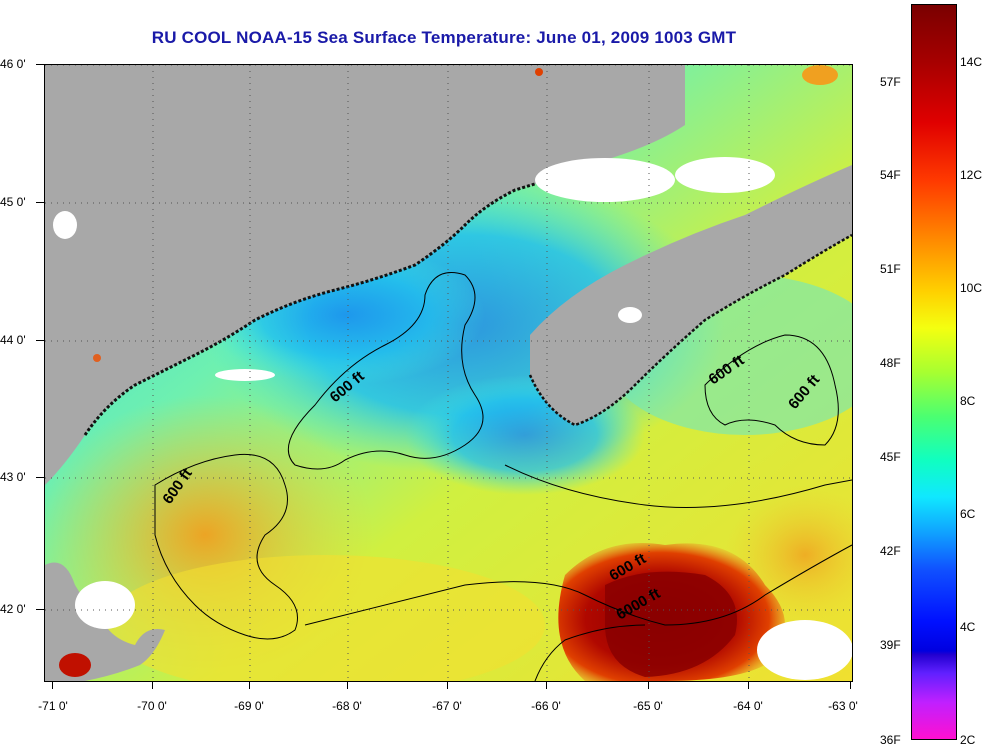  I want to click on colorbar-f-label: 42F, so click(890, 551).